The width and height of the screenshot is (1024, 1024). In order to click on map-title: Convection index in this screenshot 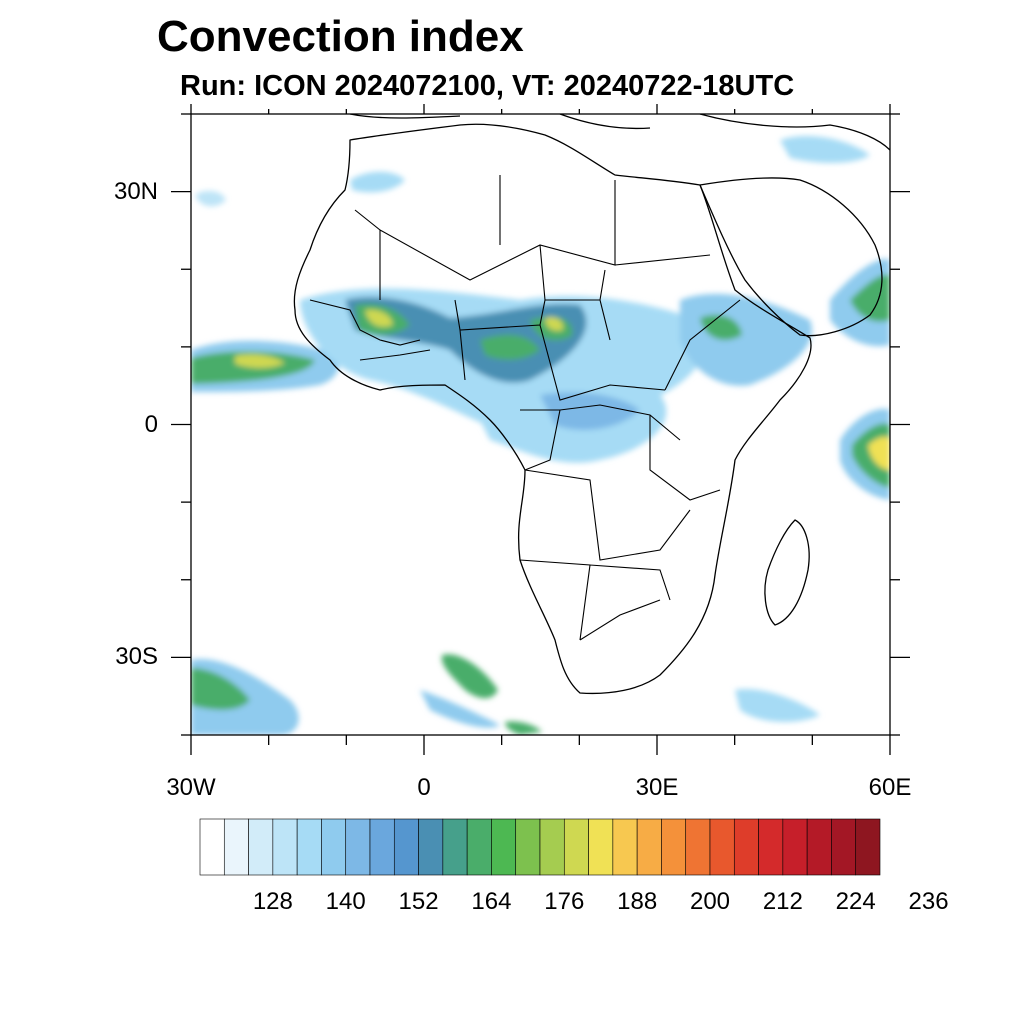, I will do `click(340, 36)`.